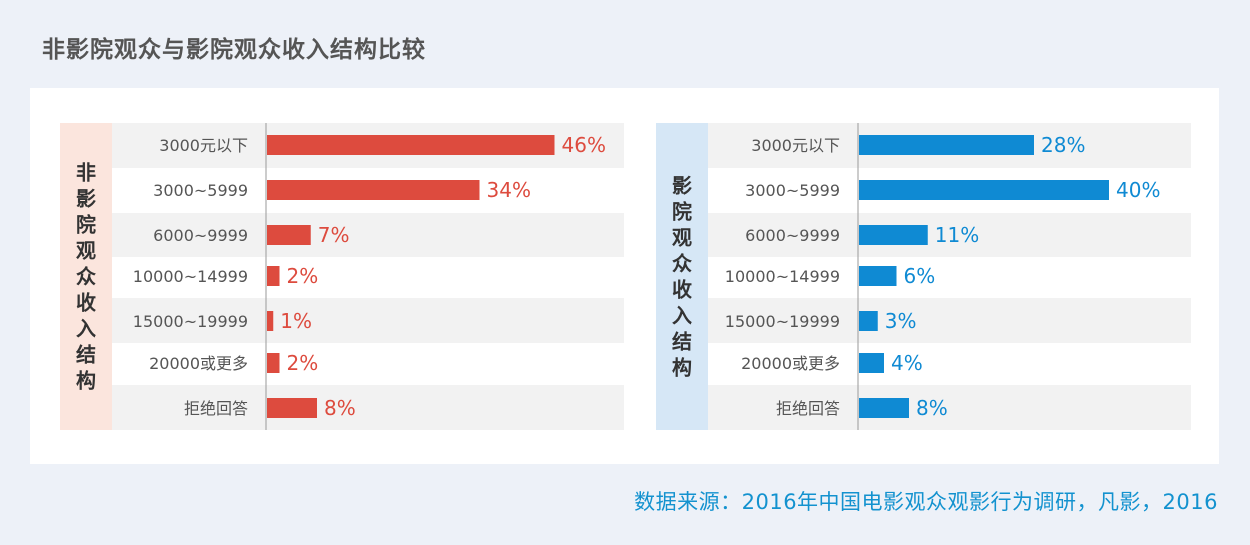 The image size is (1250, 545). I want to click on value-label: 7%, so click(334, 235).